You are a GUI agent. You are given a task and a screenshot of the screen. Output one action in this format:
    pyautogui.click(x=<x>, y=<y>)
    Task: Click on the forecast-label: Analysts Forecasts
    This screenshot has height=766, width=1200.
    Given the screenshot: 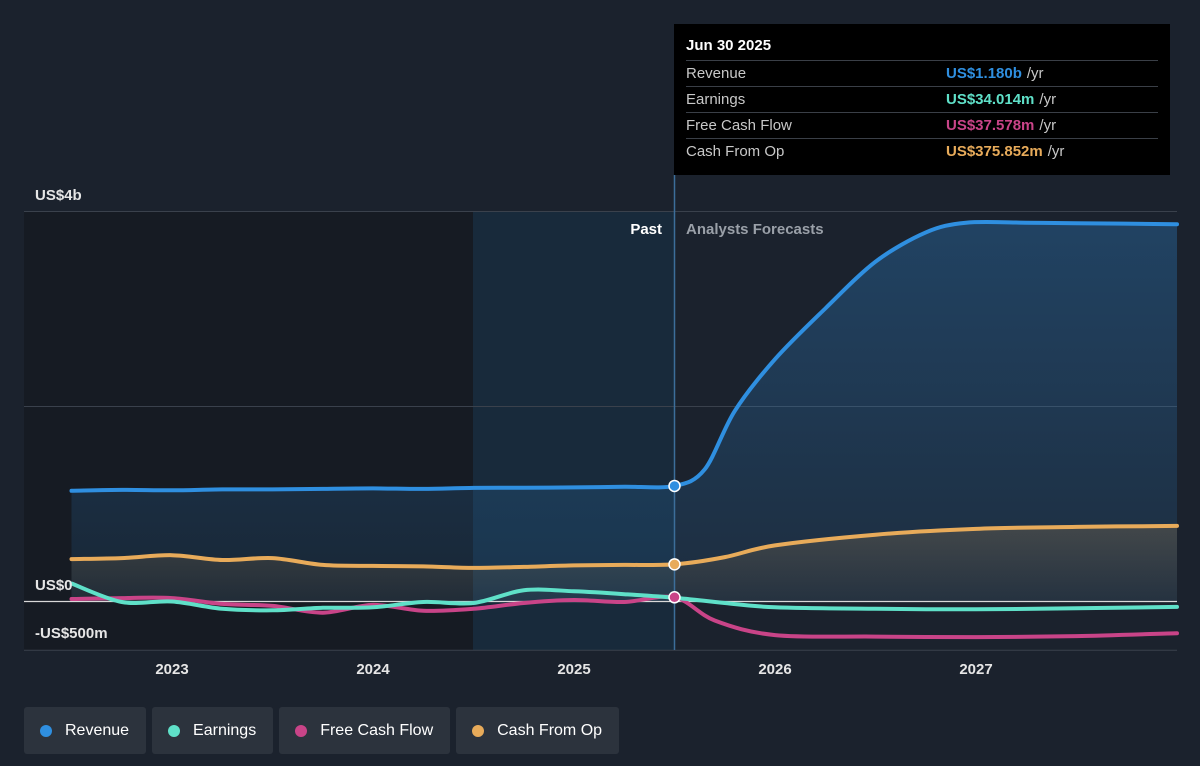 What is the action you would take?
    pyautogui.click(x=755, y=229)
    